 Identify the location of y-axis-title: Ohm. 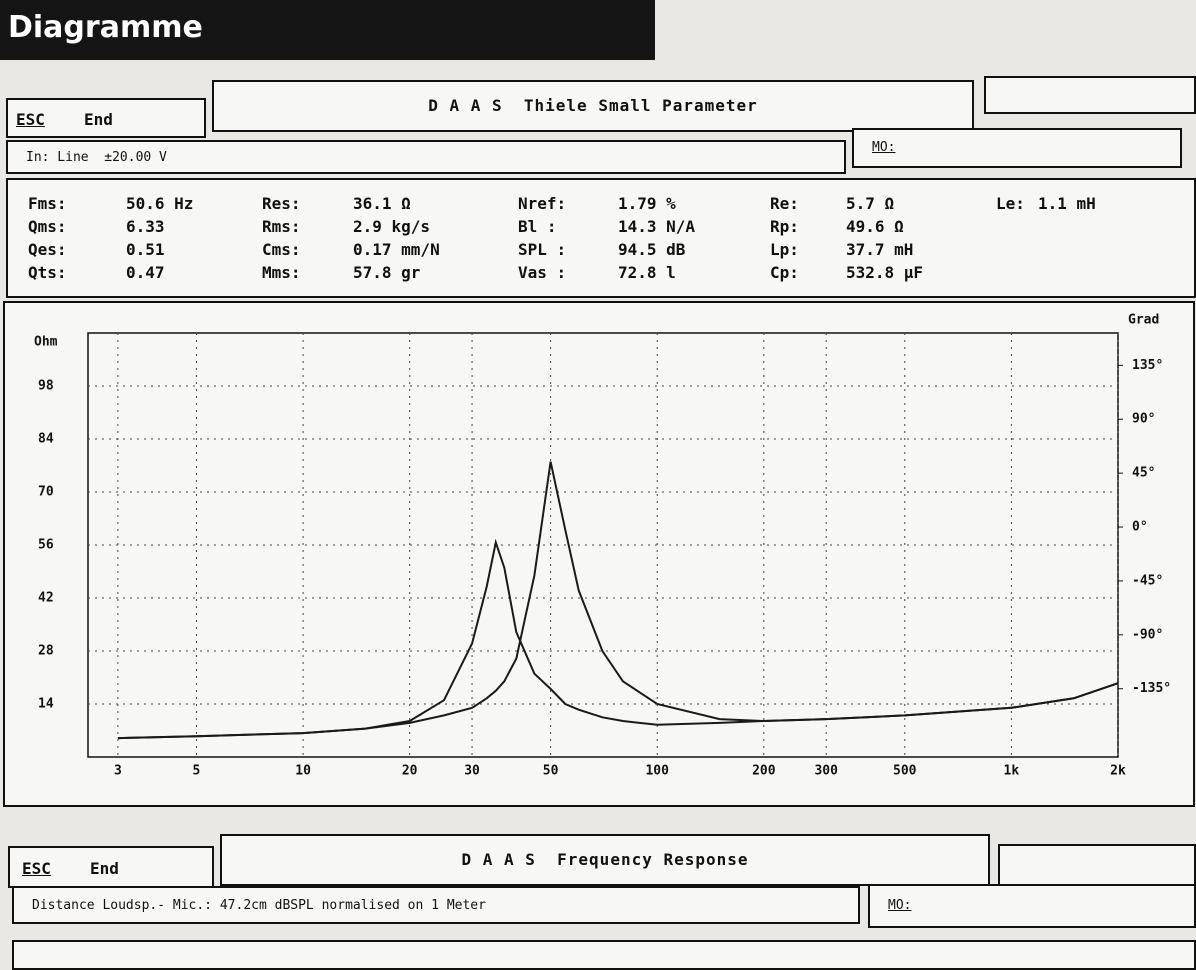
(46, 342).